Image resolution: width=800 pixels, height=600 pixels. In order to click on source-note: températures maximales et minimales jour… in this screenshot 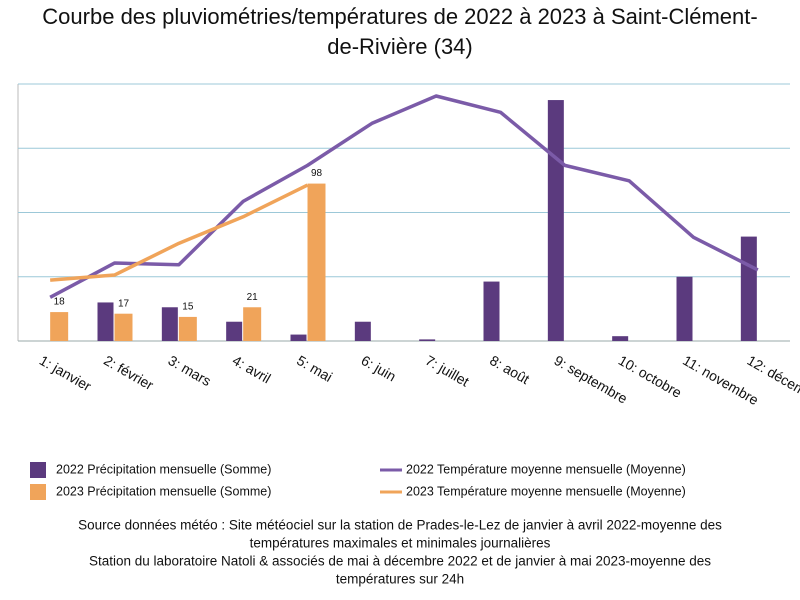, I will do `click(400, 543)`.